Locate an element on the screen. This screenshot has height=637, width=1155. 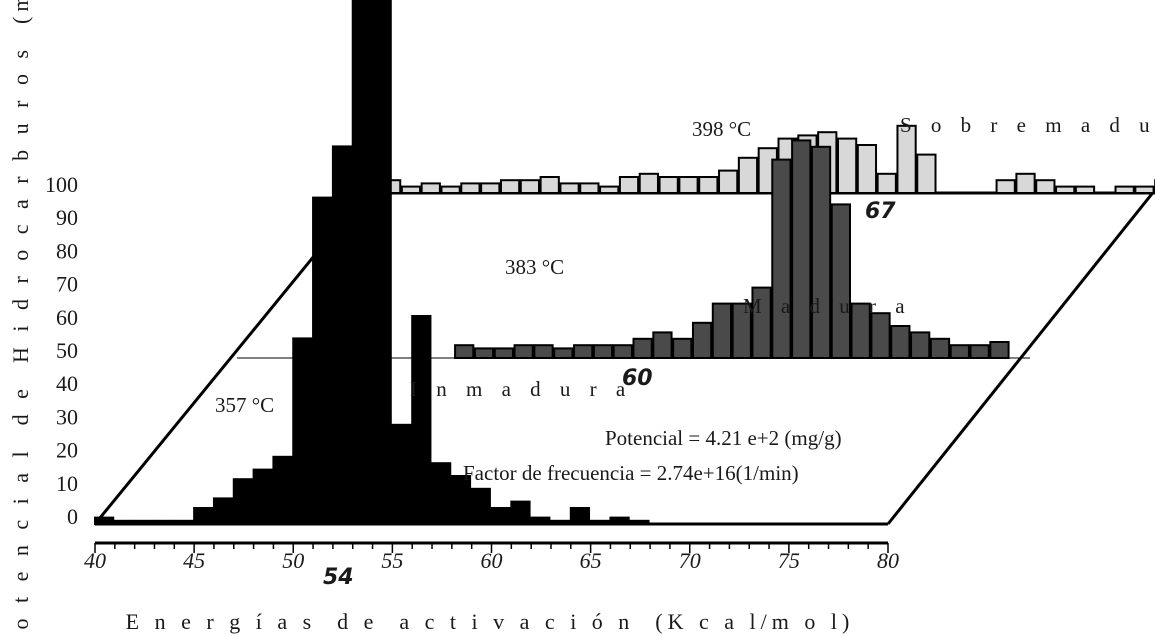
y-tick-label: 60 is located at coordinates (67, 317).